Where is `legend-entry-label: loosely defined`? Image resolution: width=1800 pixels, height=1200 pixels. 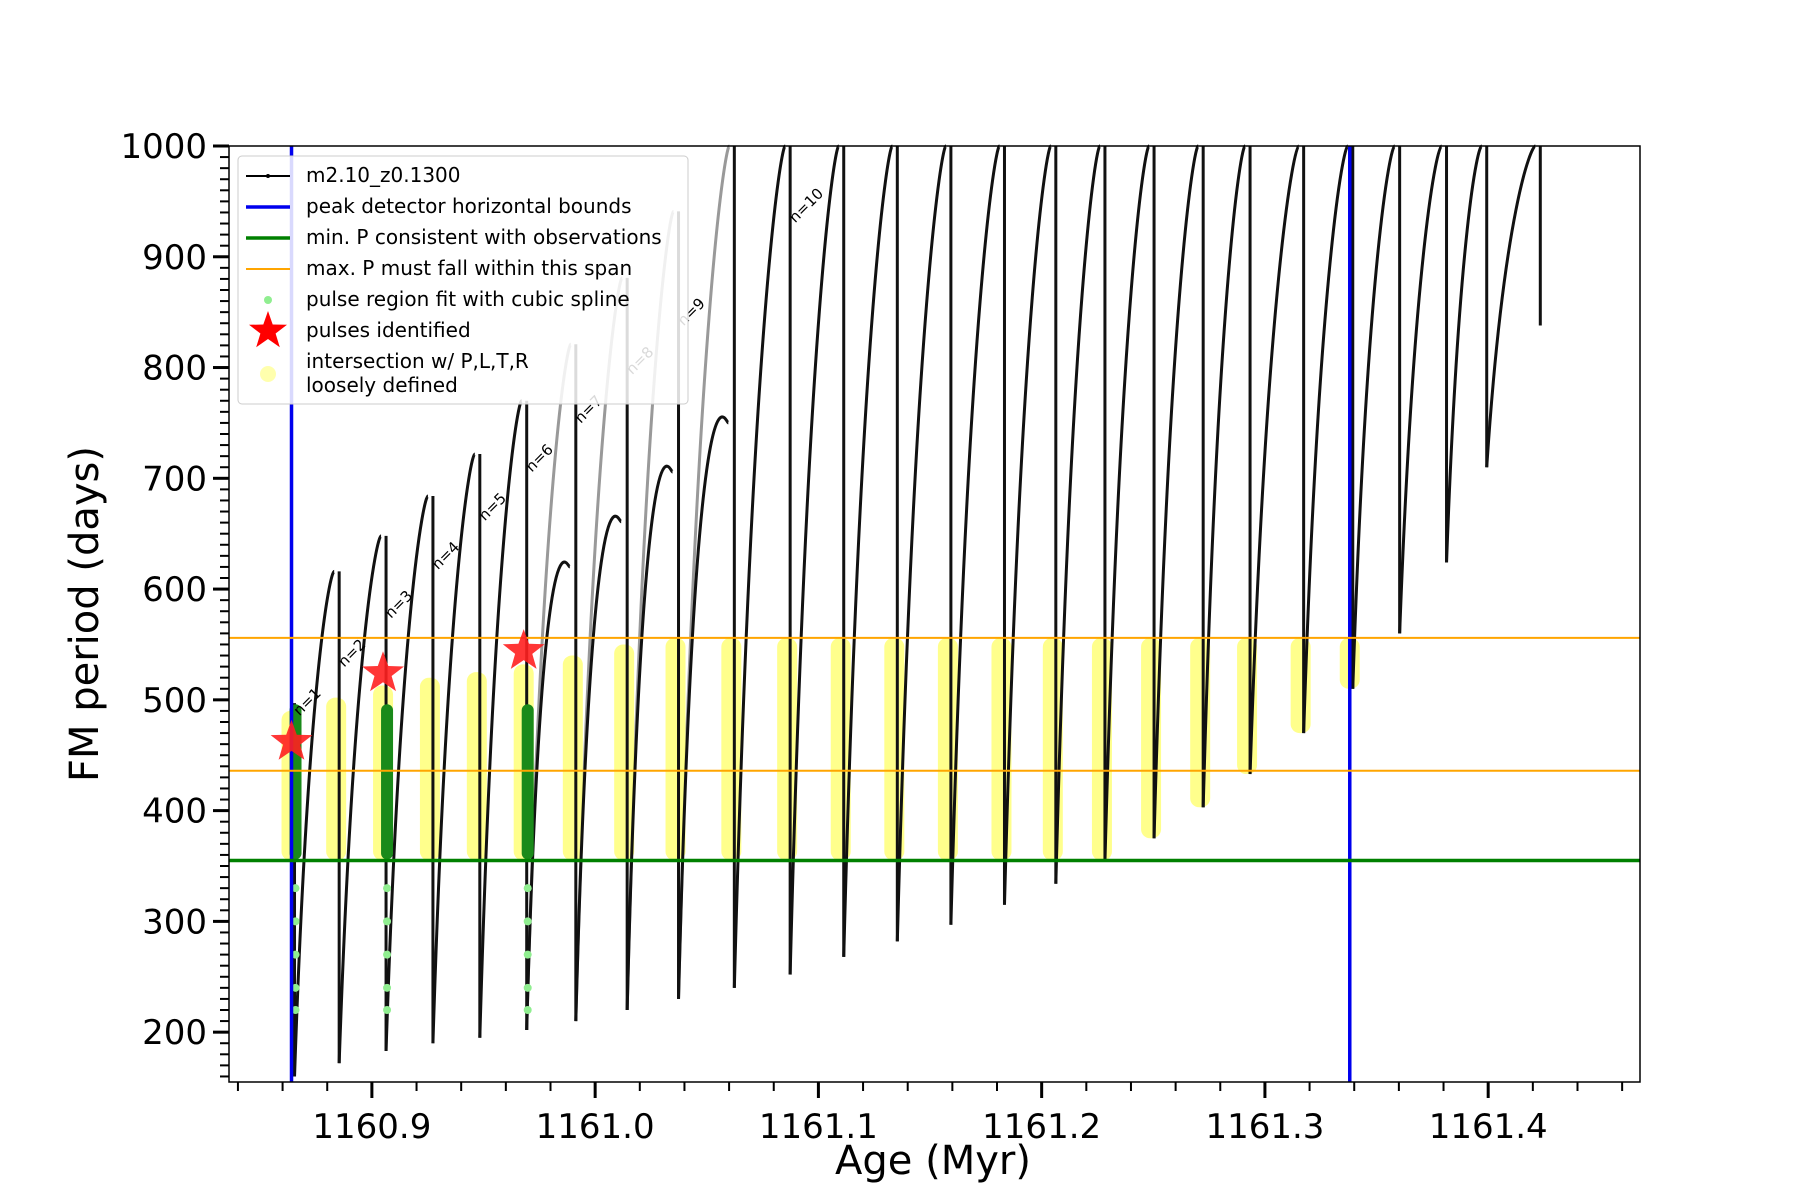
legend-entry-label: loosely defined is located at coordinates (382, 385).